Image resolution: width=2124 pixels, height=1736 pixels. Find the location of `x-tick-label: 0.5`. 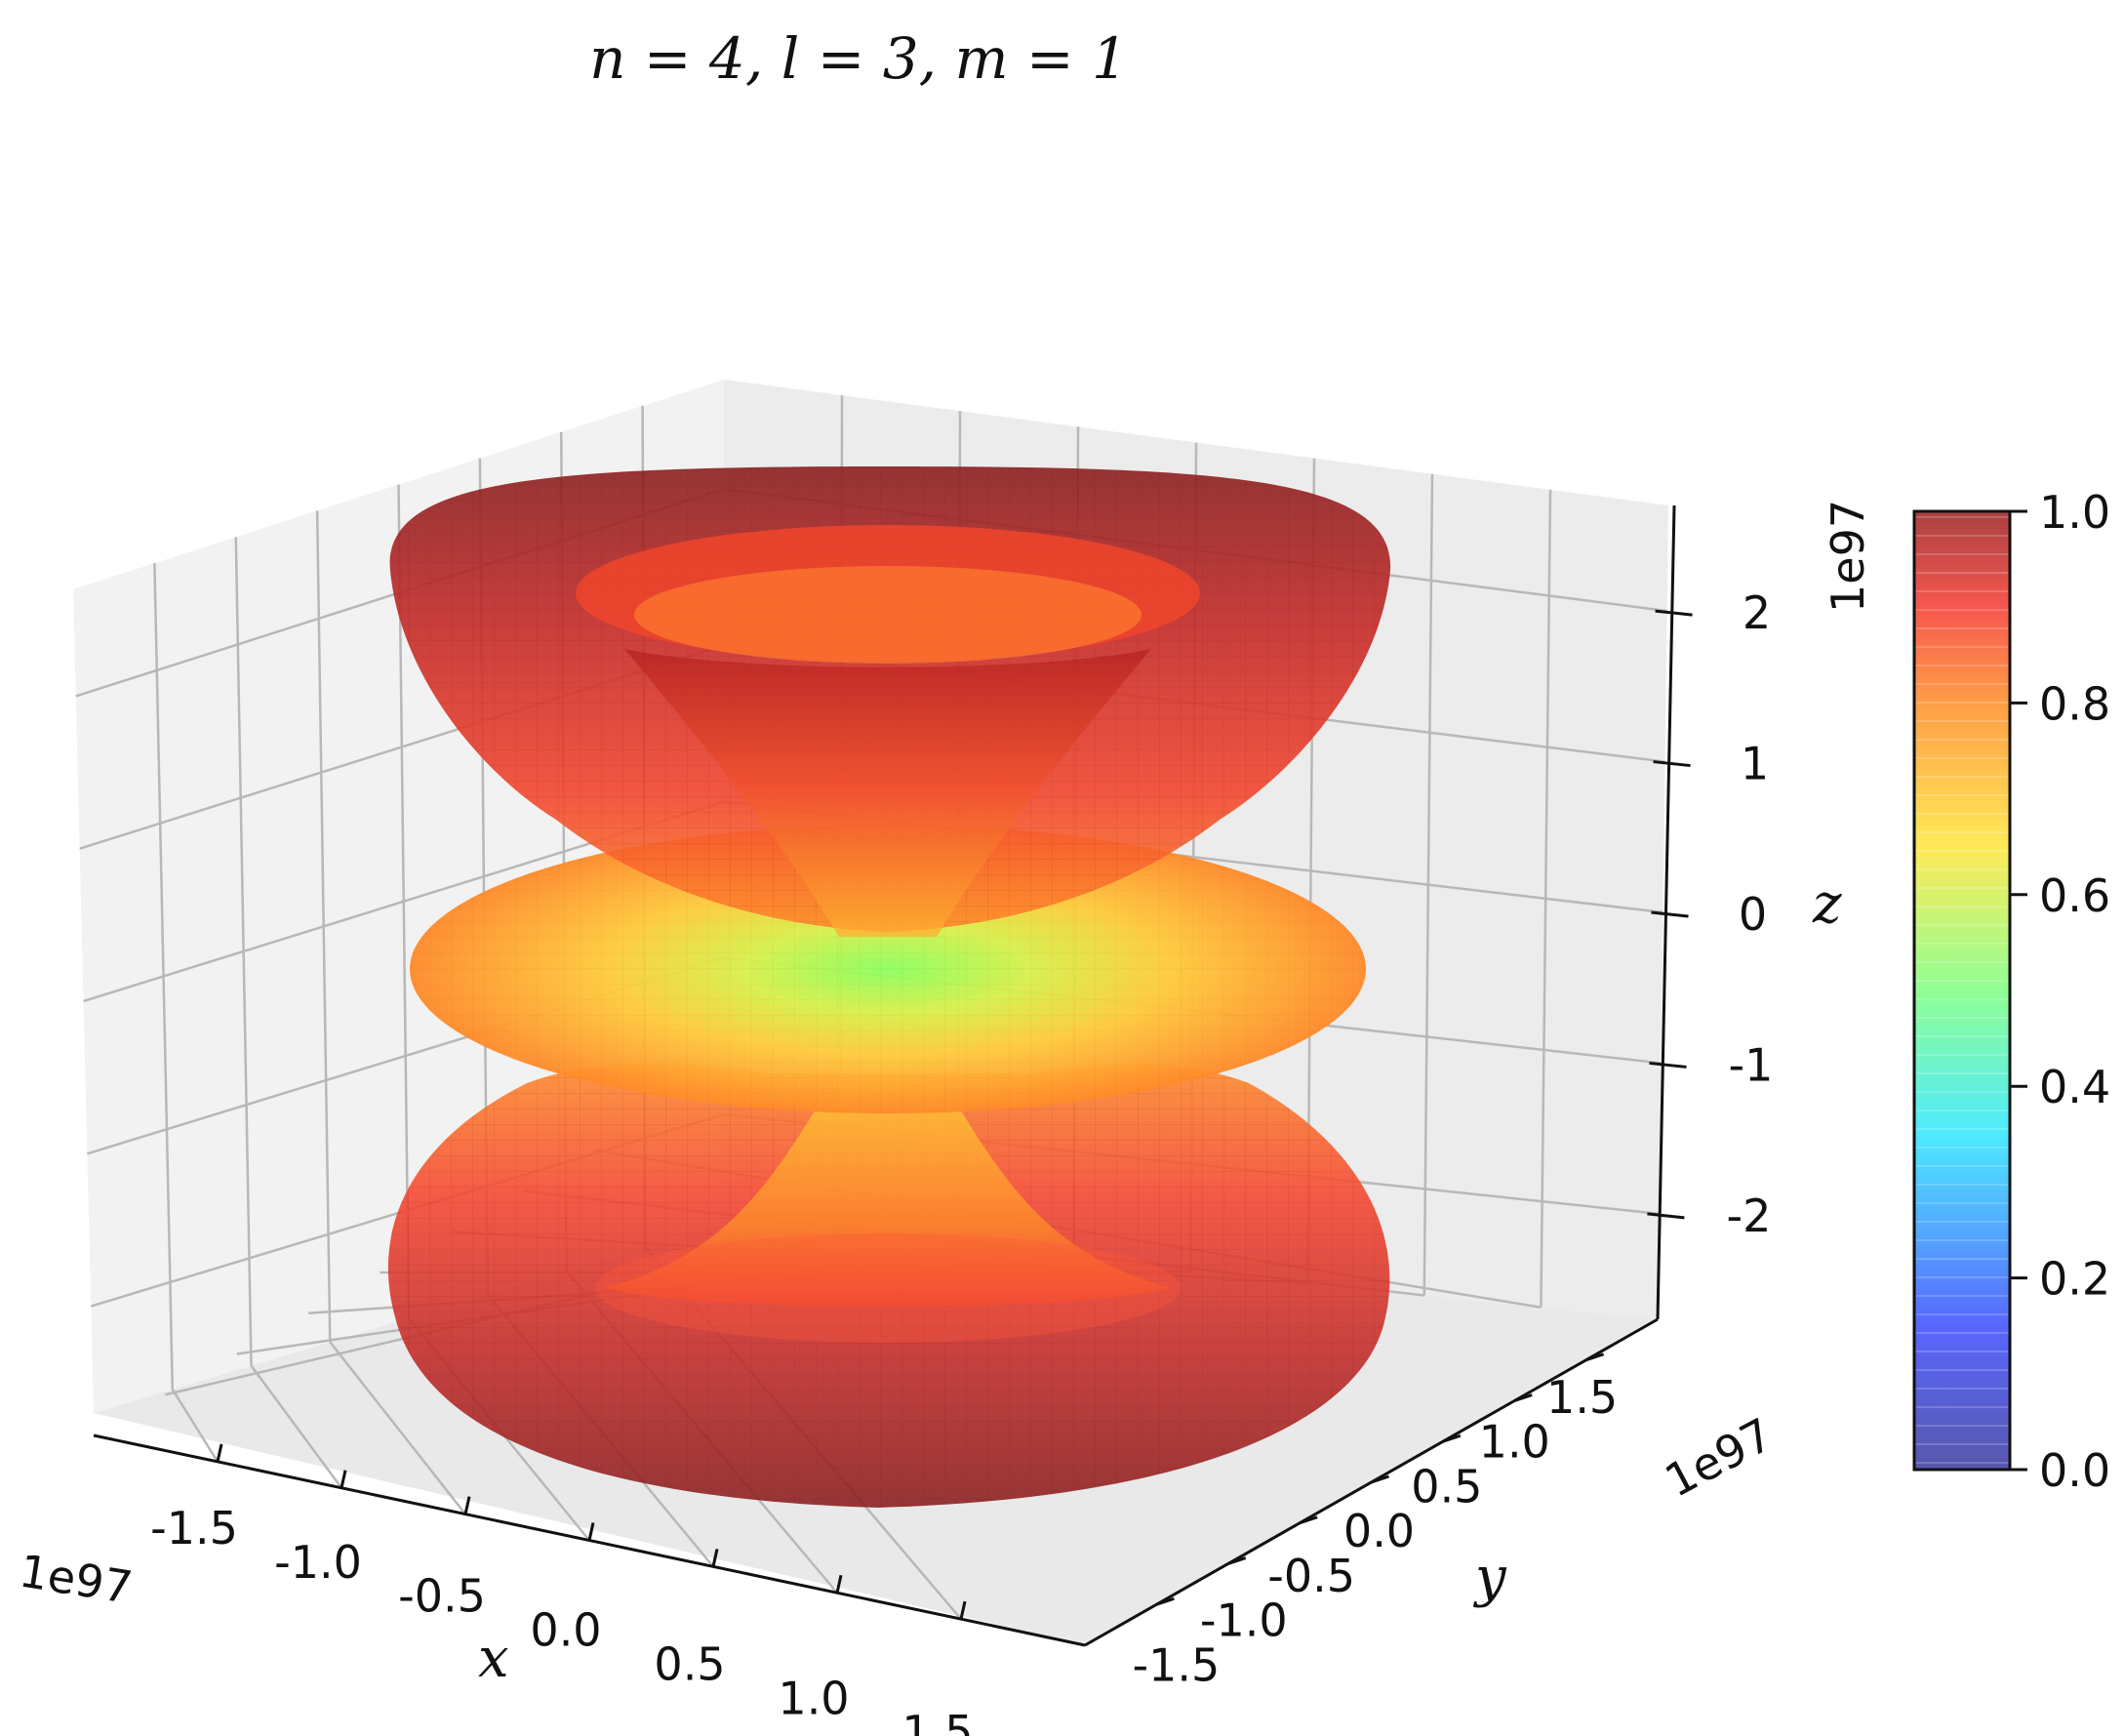

x-tick-label: 0.5 is located at coordinates (689, 1663).